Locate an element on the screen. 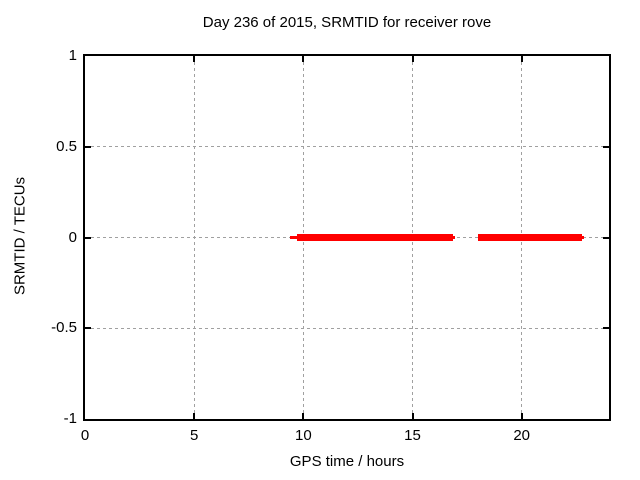 The width and height of the screenshot is (640, 480). y-tick-label: 0 is located at coordinates (72, 237).